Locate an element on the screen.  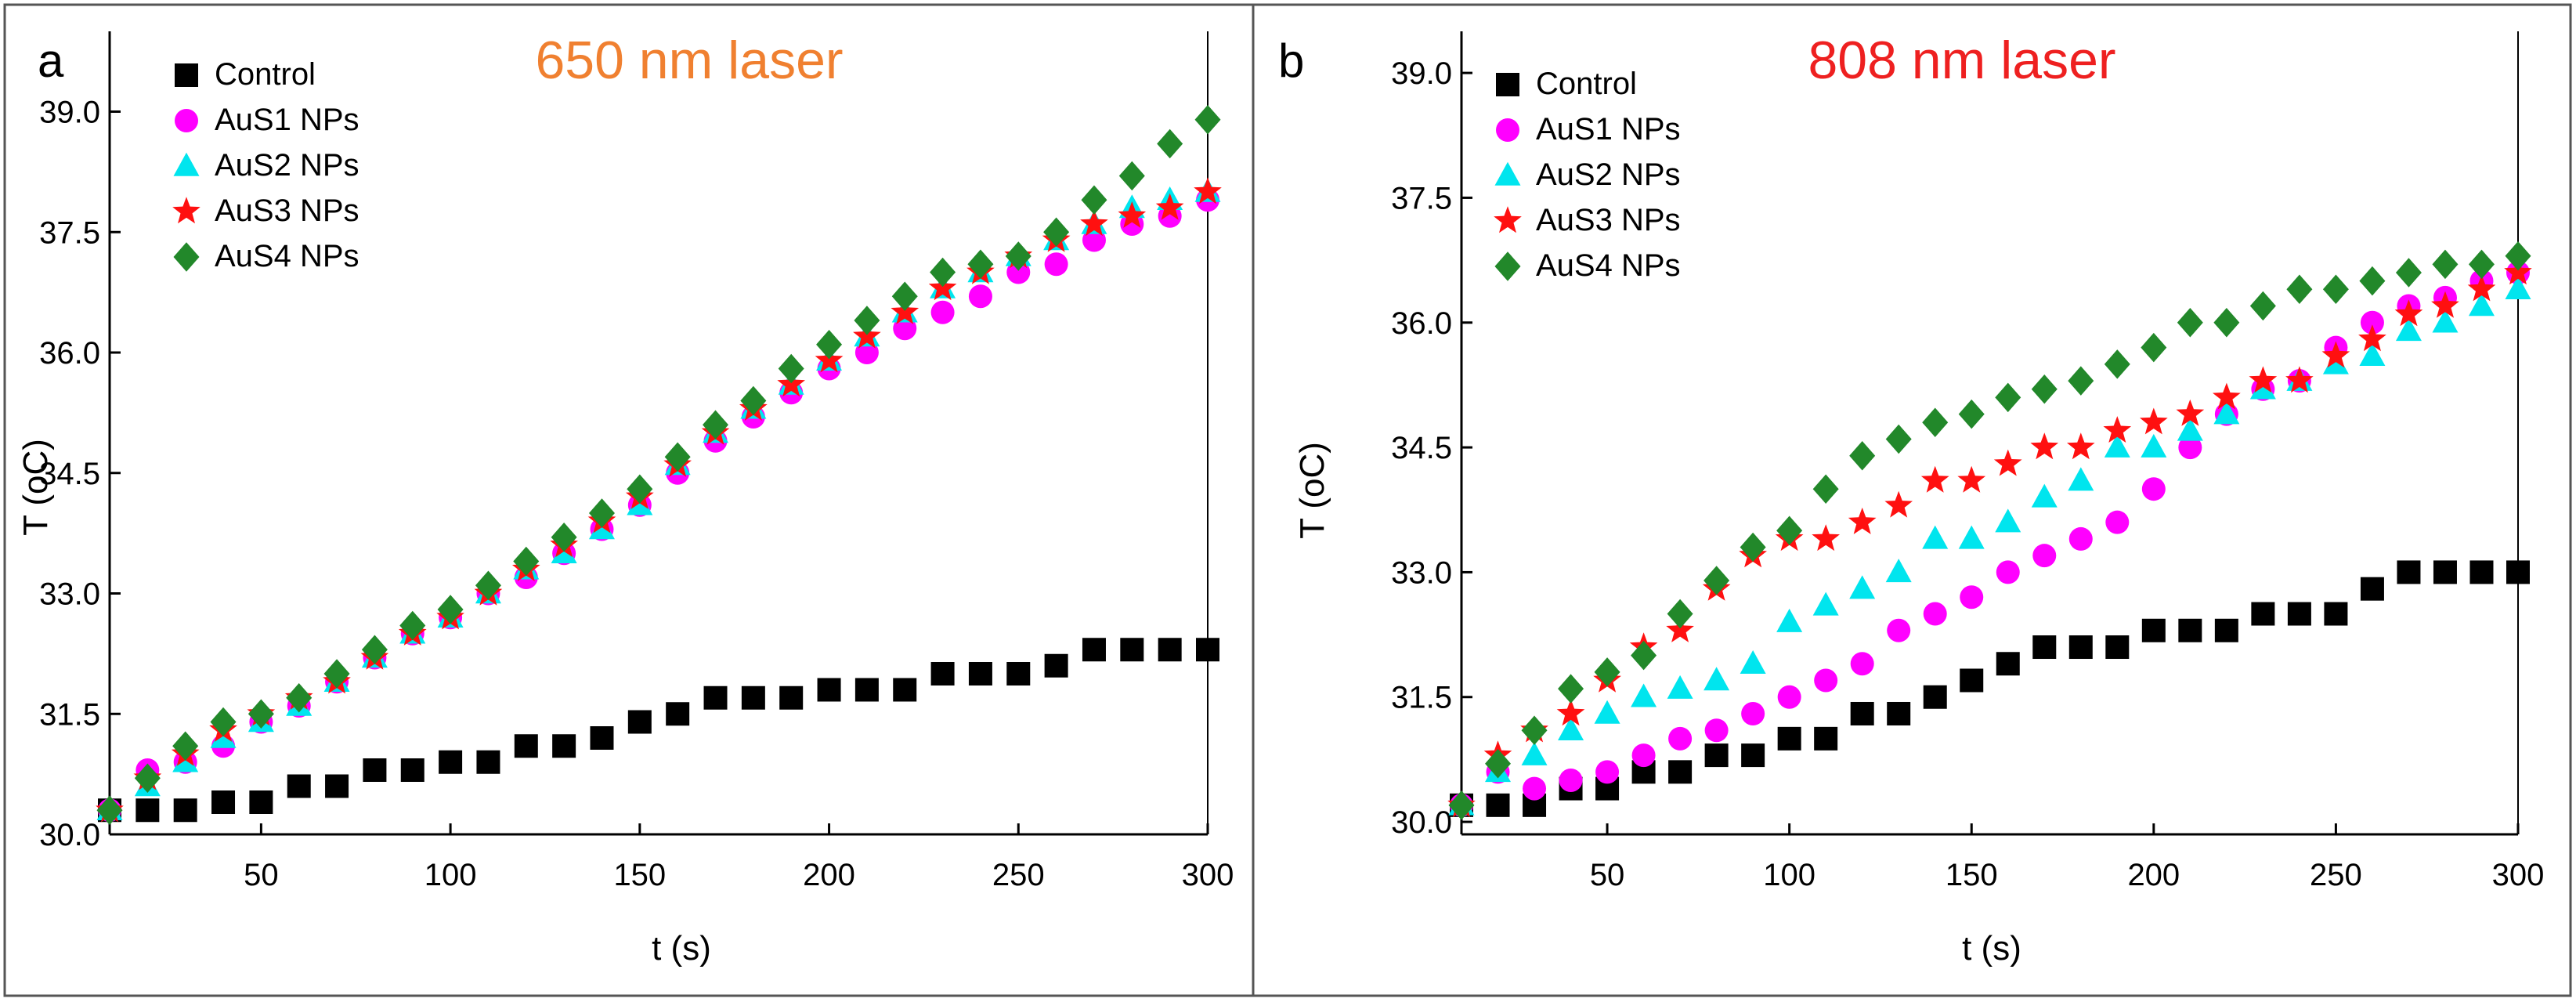
y-tick-label: 31.5 is located at coordinates (1421, 698).